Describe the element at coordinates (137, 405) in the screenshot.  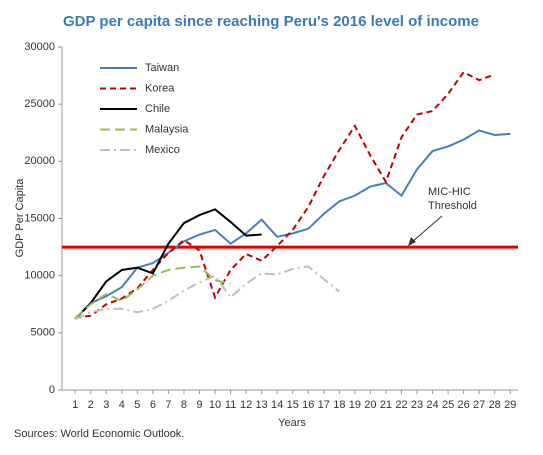
I see `x-tick-label: 5` at that location.